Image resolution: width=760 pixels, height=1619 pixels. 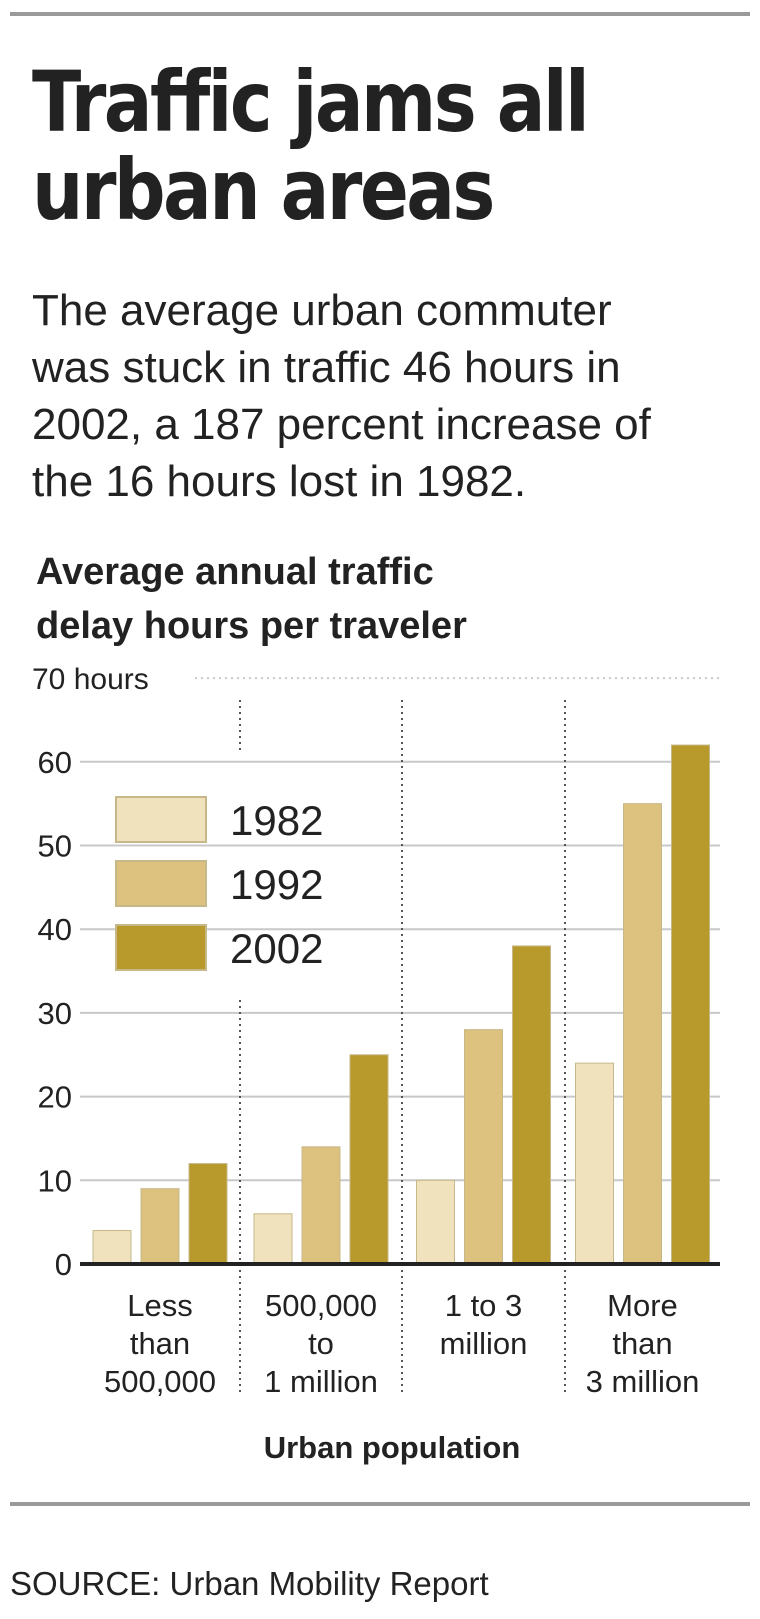 What do you see at coordinates (322, 310) in the screenshot?
I see `summary-line-1: The average urban commuter` at bounding box center [322, 310].